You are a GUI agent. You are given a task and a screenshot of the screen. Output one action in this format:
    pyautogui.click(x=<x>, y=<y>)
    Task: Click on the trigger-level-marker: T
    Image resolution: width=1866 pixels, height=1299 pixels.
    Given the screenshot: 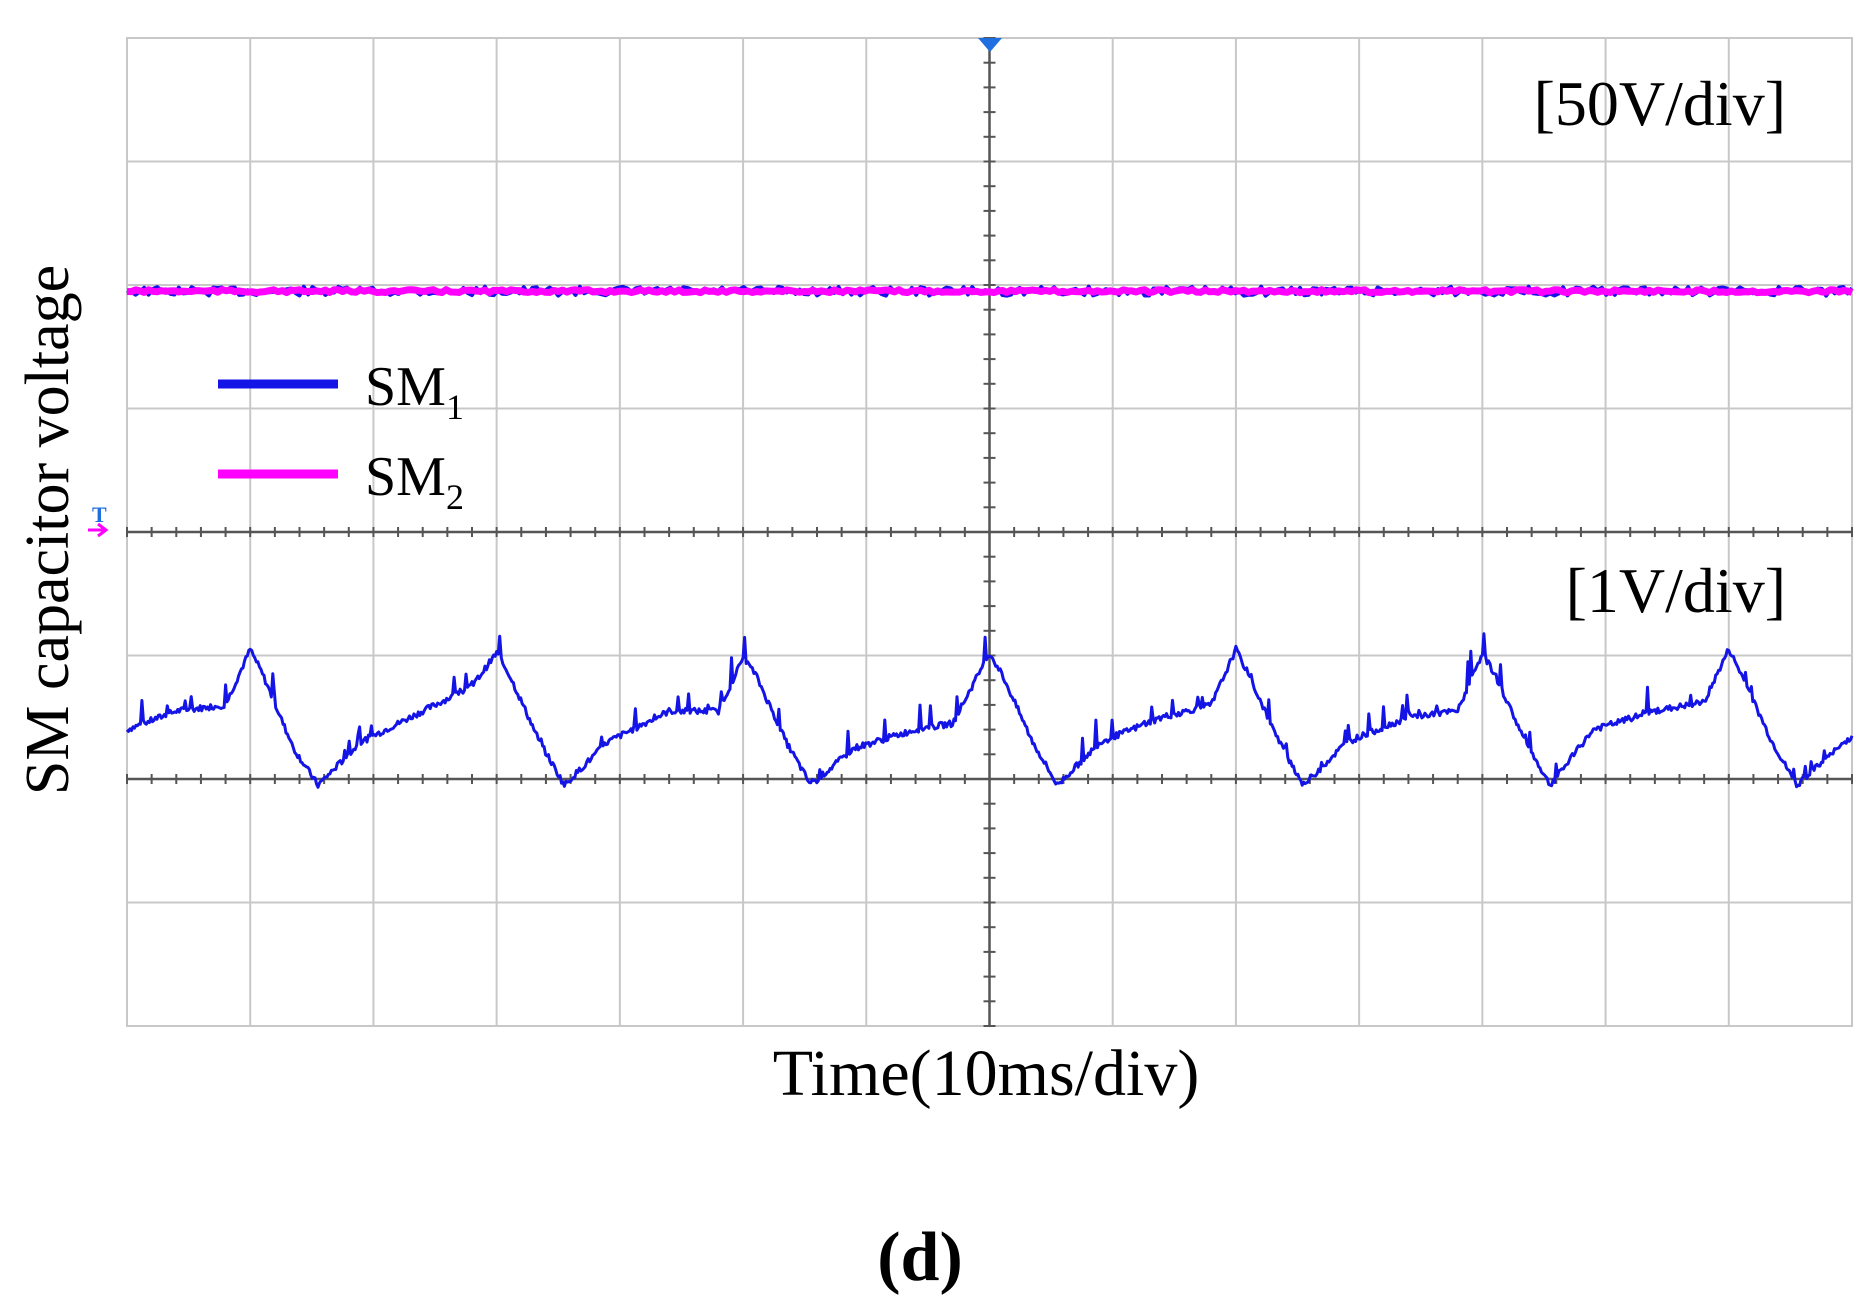 What is the action you would take?
    pyautogui.click(x=98, y=520)
    